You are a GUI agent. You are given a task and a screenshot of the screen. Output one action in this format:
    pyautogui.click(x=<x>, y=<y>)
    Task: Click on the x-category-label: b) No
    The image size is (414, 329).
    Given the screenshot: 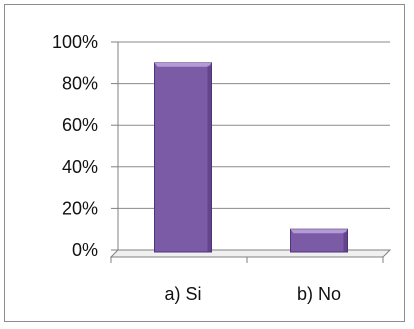 What is the action you would take?
    pyautogui.click(x=319, y=294)
    